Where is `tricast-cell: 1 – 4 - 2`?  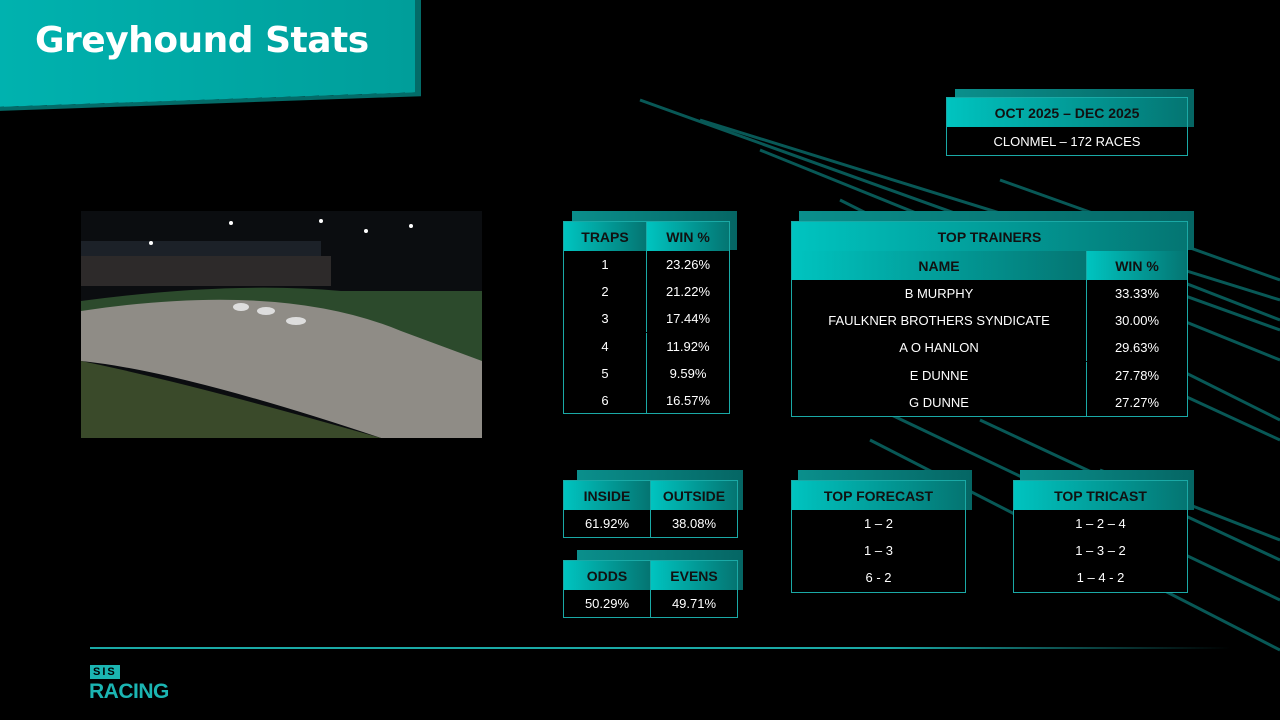
tricast-cell: 1 – 4 - 2 is located at coordinates (1100, 578).